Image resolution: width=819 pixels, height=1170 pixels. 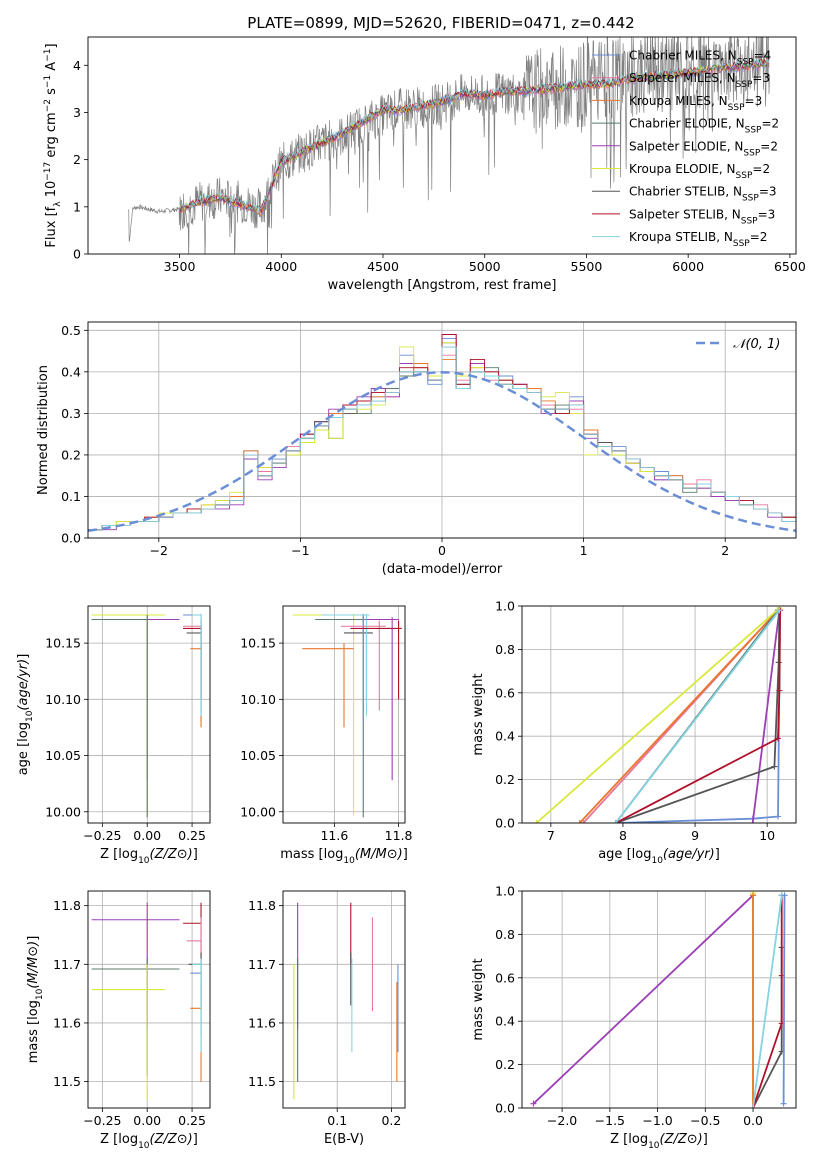 I want to click on y-tick-label: 1.0, so click(x=505, y=891).